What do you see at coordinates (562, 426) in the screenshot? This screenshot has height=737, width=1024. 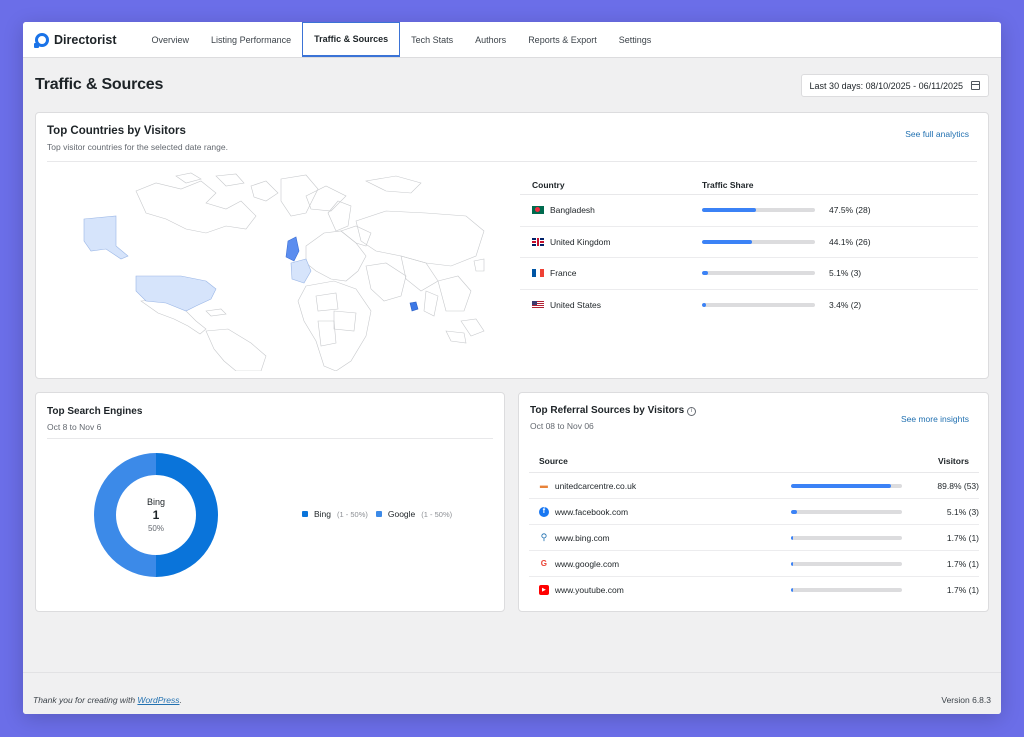 I see `referral-subtitle: Oct 08 to Nov 06` at bounding box center [562, 426].